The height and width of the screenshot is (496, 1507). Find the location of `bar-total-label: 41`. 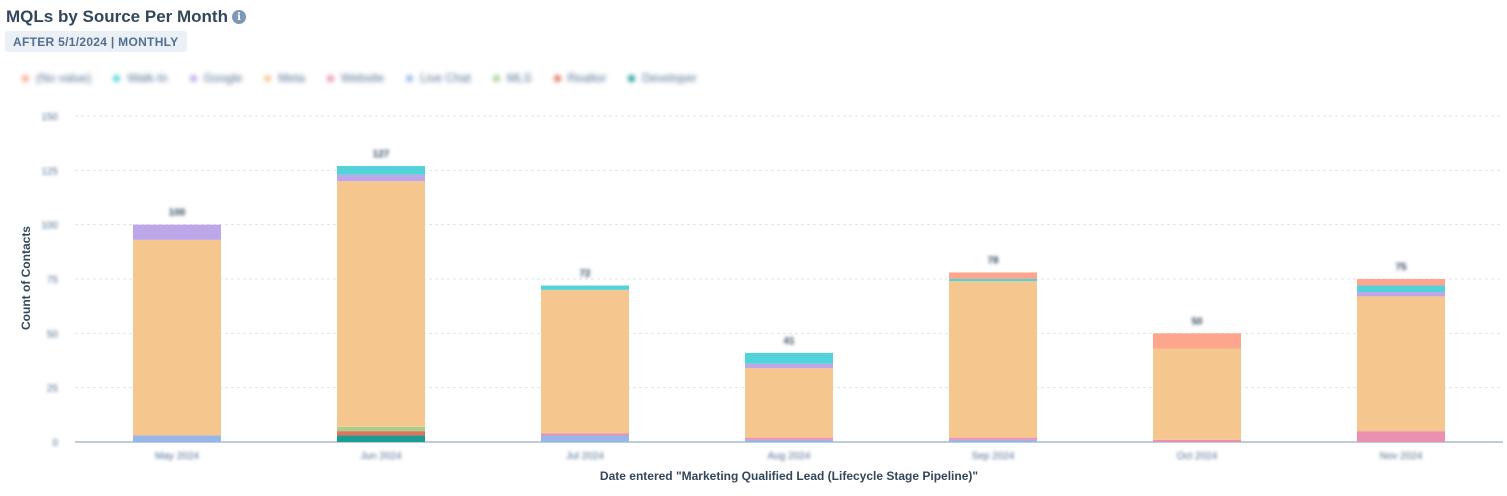

bar-total-label: 41 is located at coordinates (789, 341).